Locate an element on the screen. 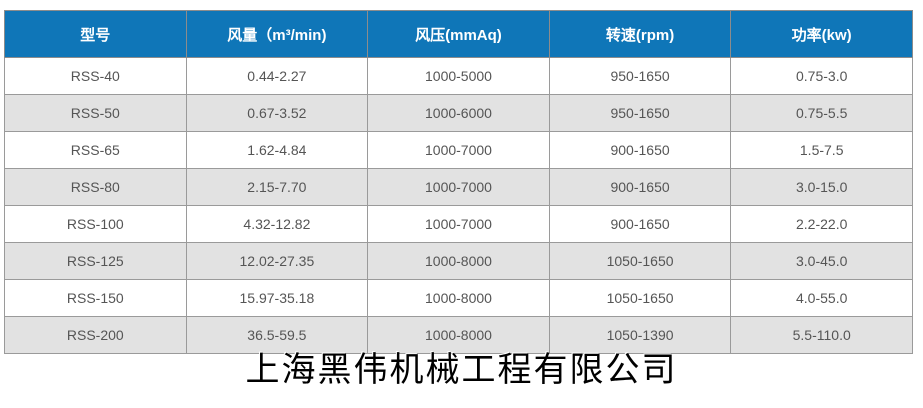  watermark: 上海黑伟机械工程有限公司 is located at coordinates (461, 370).